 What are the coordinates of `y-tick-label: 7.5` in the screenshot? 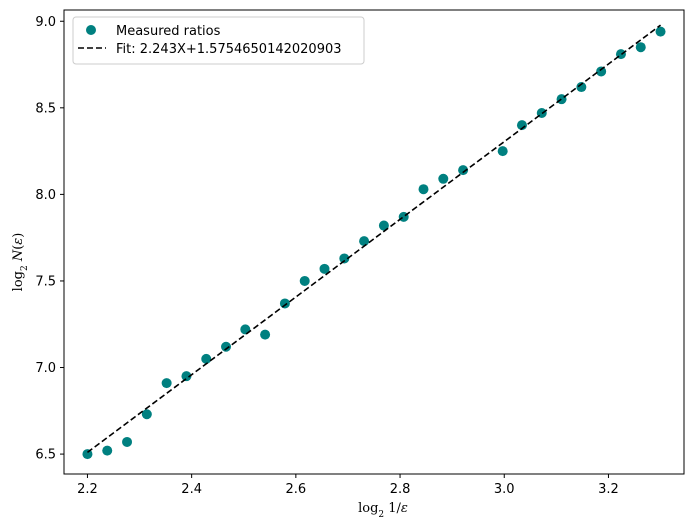 It's located at (45, 281).